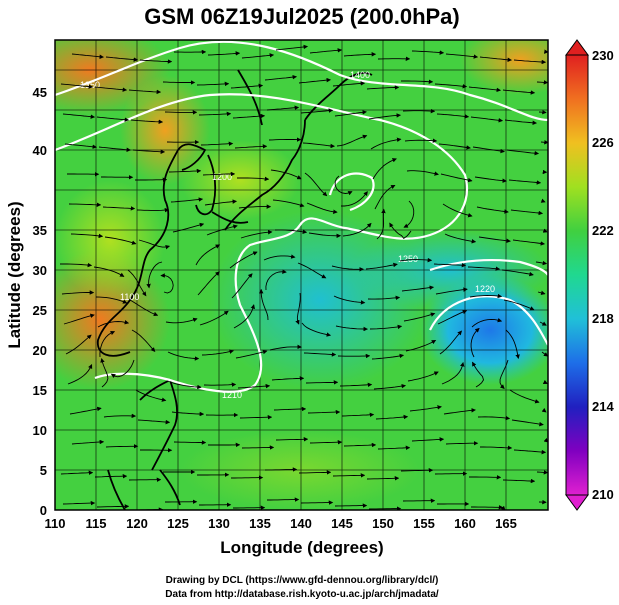 This screenshot has height=605, width=619. I want to click on contour-label-1400: 1400, so click(360, 75).